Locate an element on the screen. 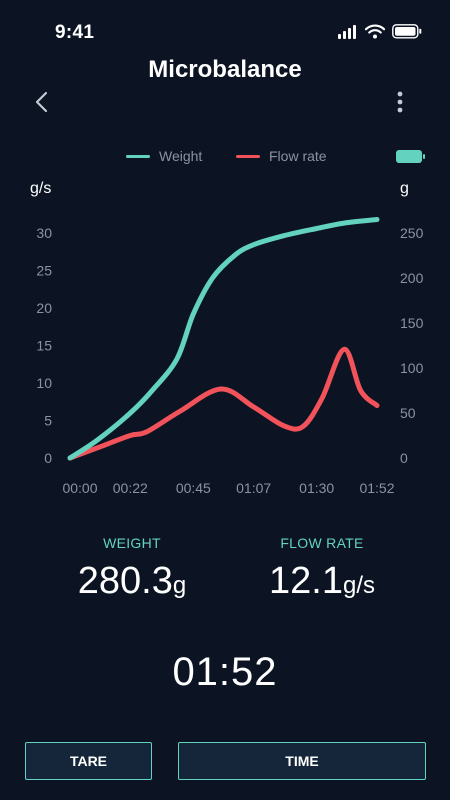  x-axis-tick-label: 00:22 is located at coordinates (130, 488).